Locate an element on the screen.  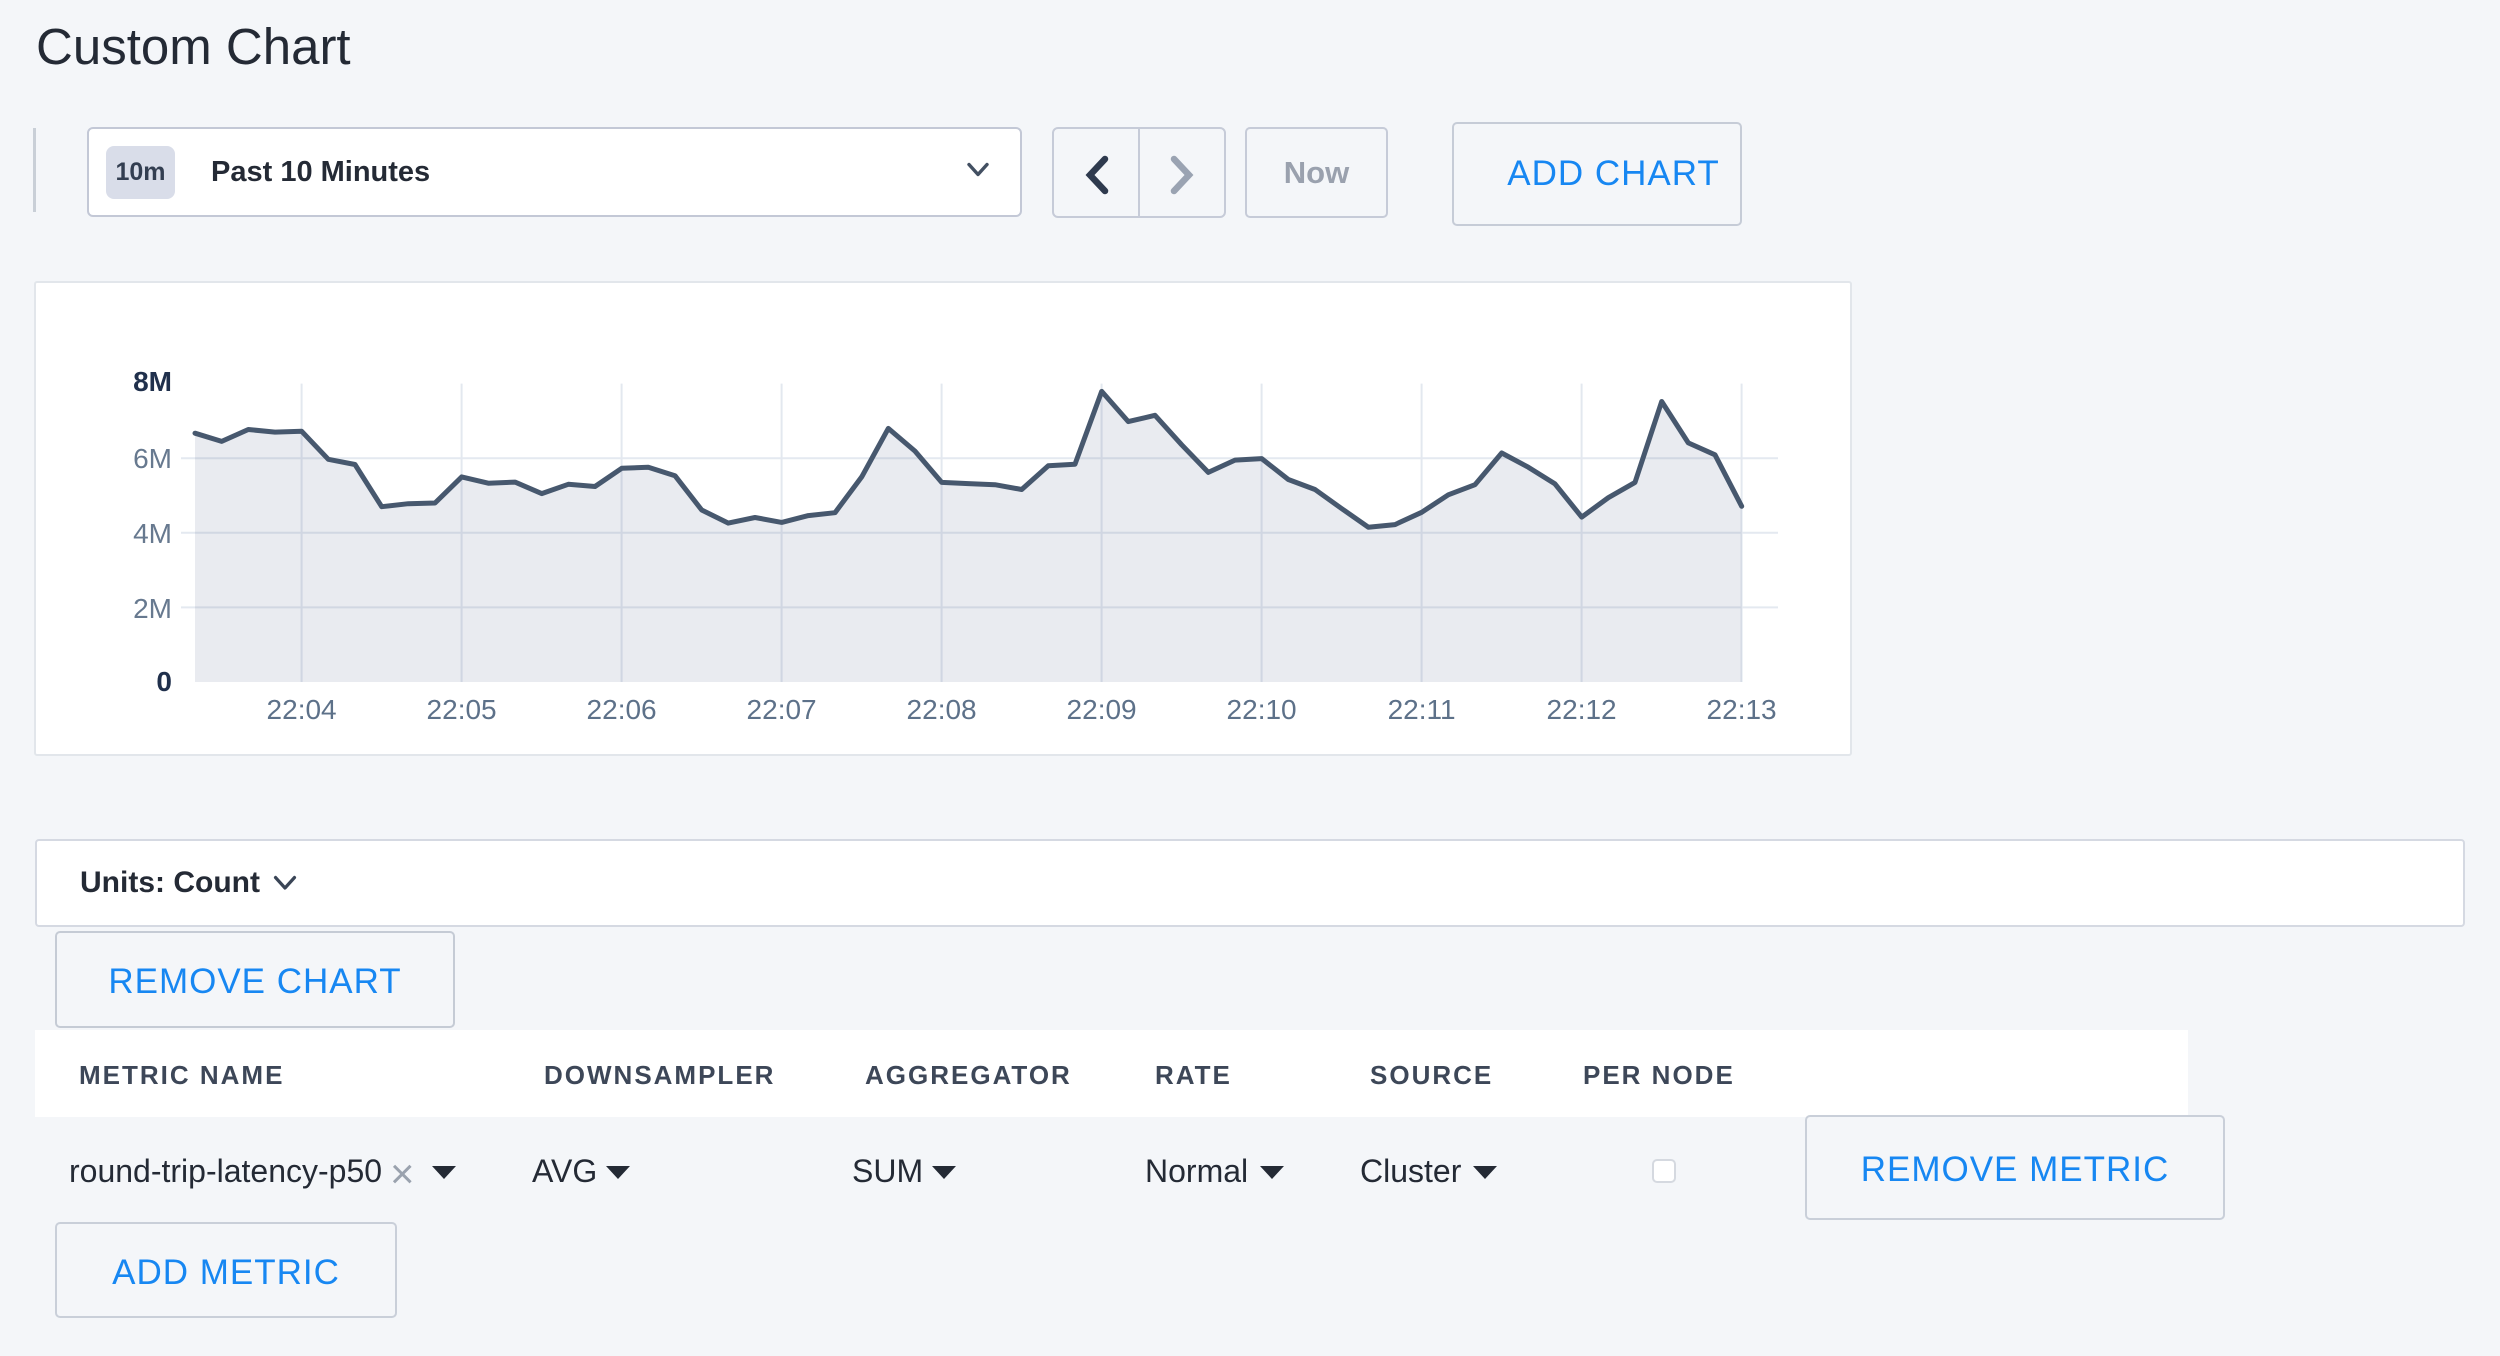
svg-text: 22:07 is located at coordinates (782, 709).